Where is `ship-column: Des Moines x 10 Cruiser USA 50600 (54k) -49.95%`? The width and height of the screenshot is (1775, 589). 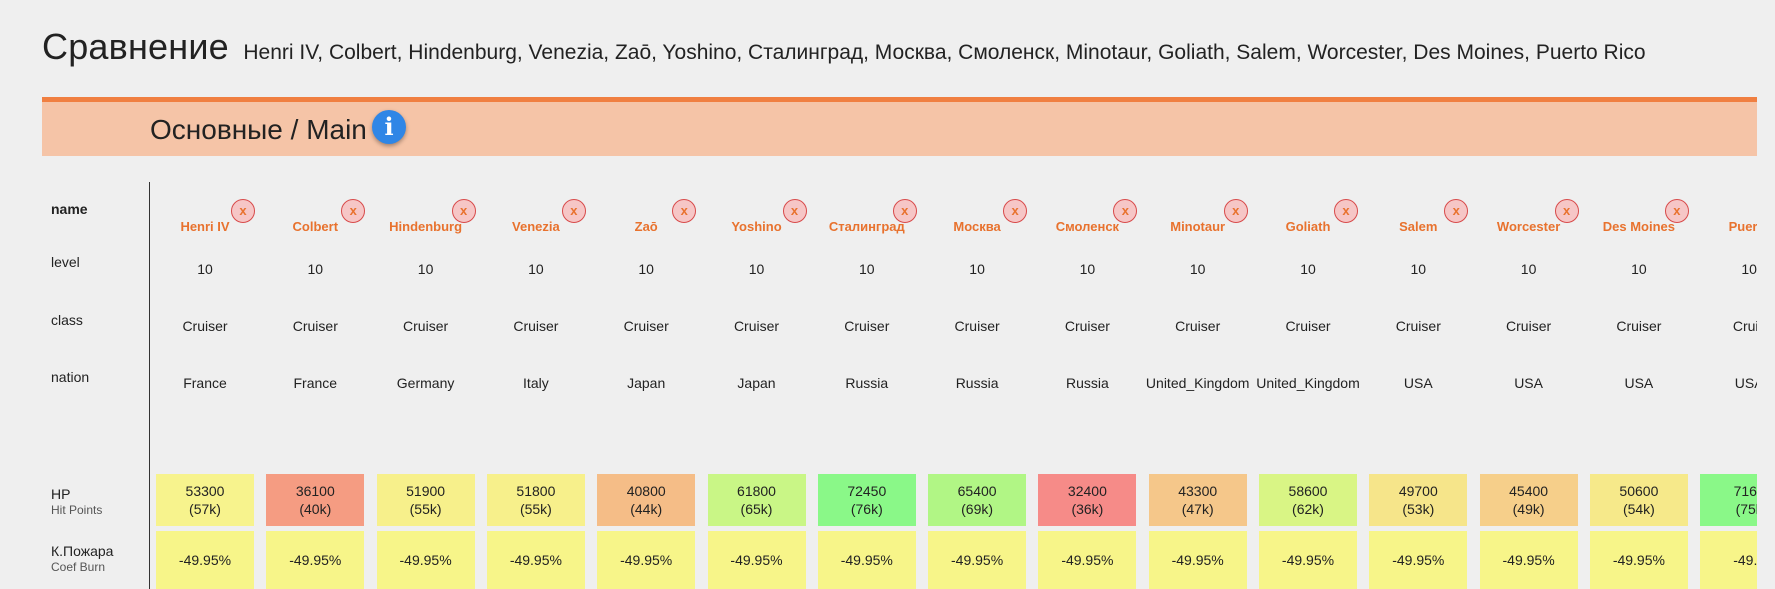
ship-column: Des Moines x 10 Cruiser USA 50600 (54k) -49.95% is located at coordinates (1639, 385).